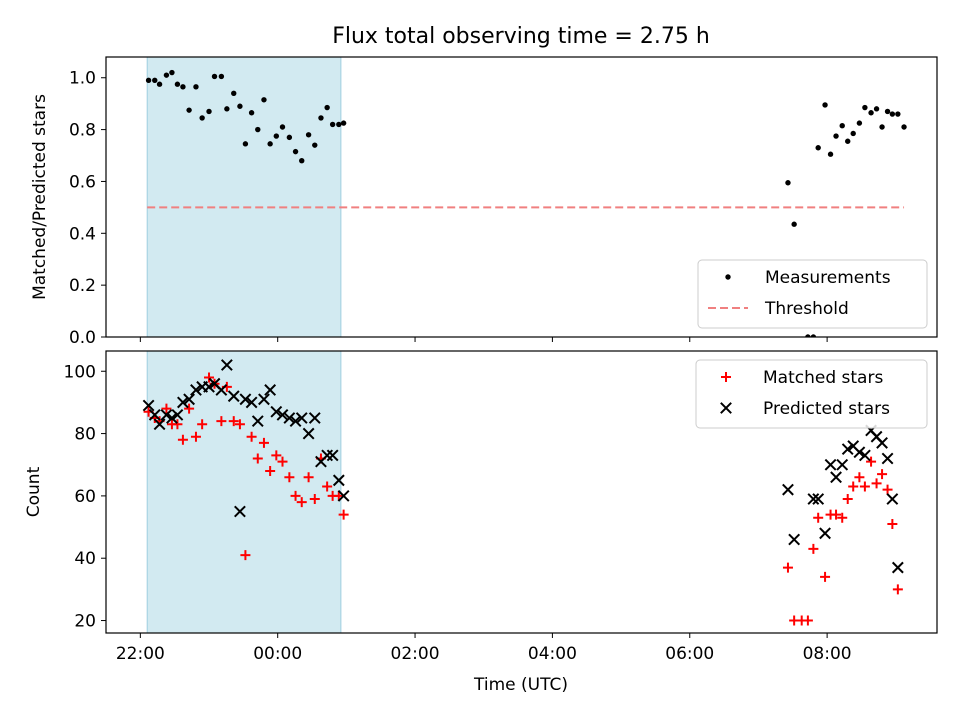 The height and width of the screenshot is (720, 960). What do you see at coordinates (415, 654) in the screenshot?
I see `x-tick-label: 02:00` at bounding box center [415, 654].